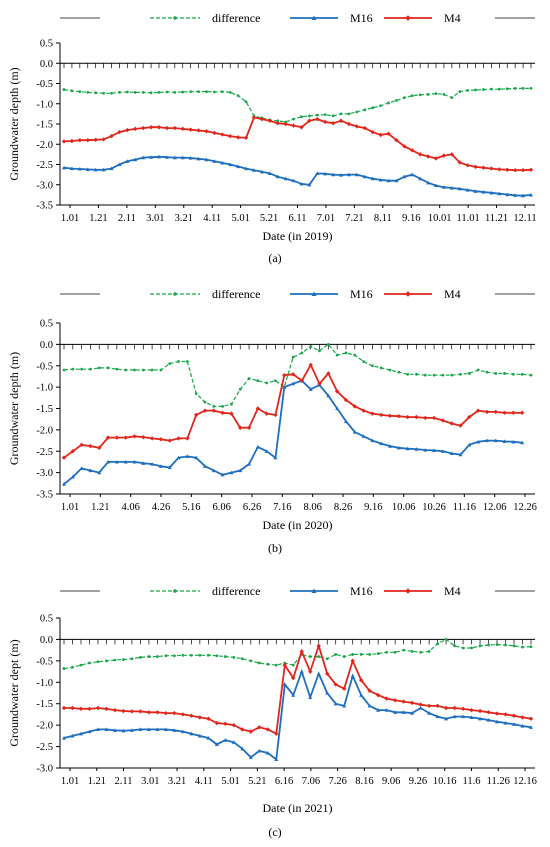 Image resolution: width=550 pixels, height=847 pixels. I want to click on x-tick-label: 1.21, so click(98, 218).